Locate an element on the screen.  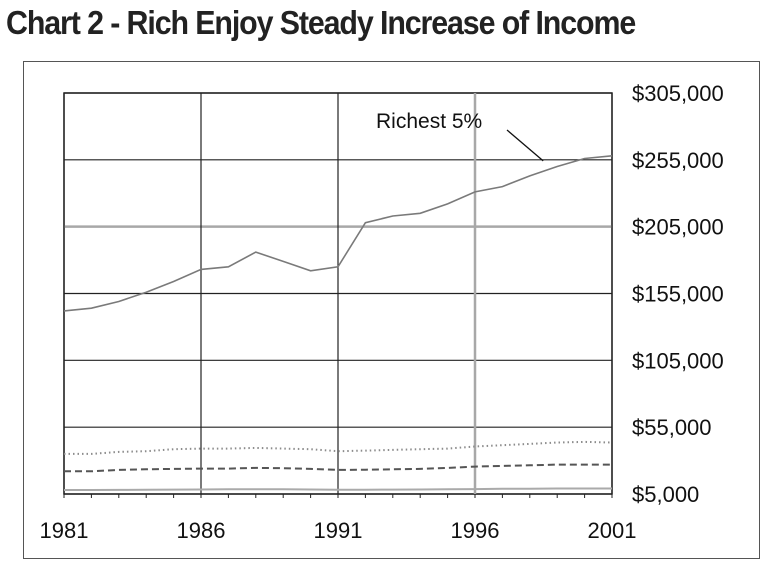
series-4-line is located at coordinates (338, 489).